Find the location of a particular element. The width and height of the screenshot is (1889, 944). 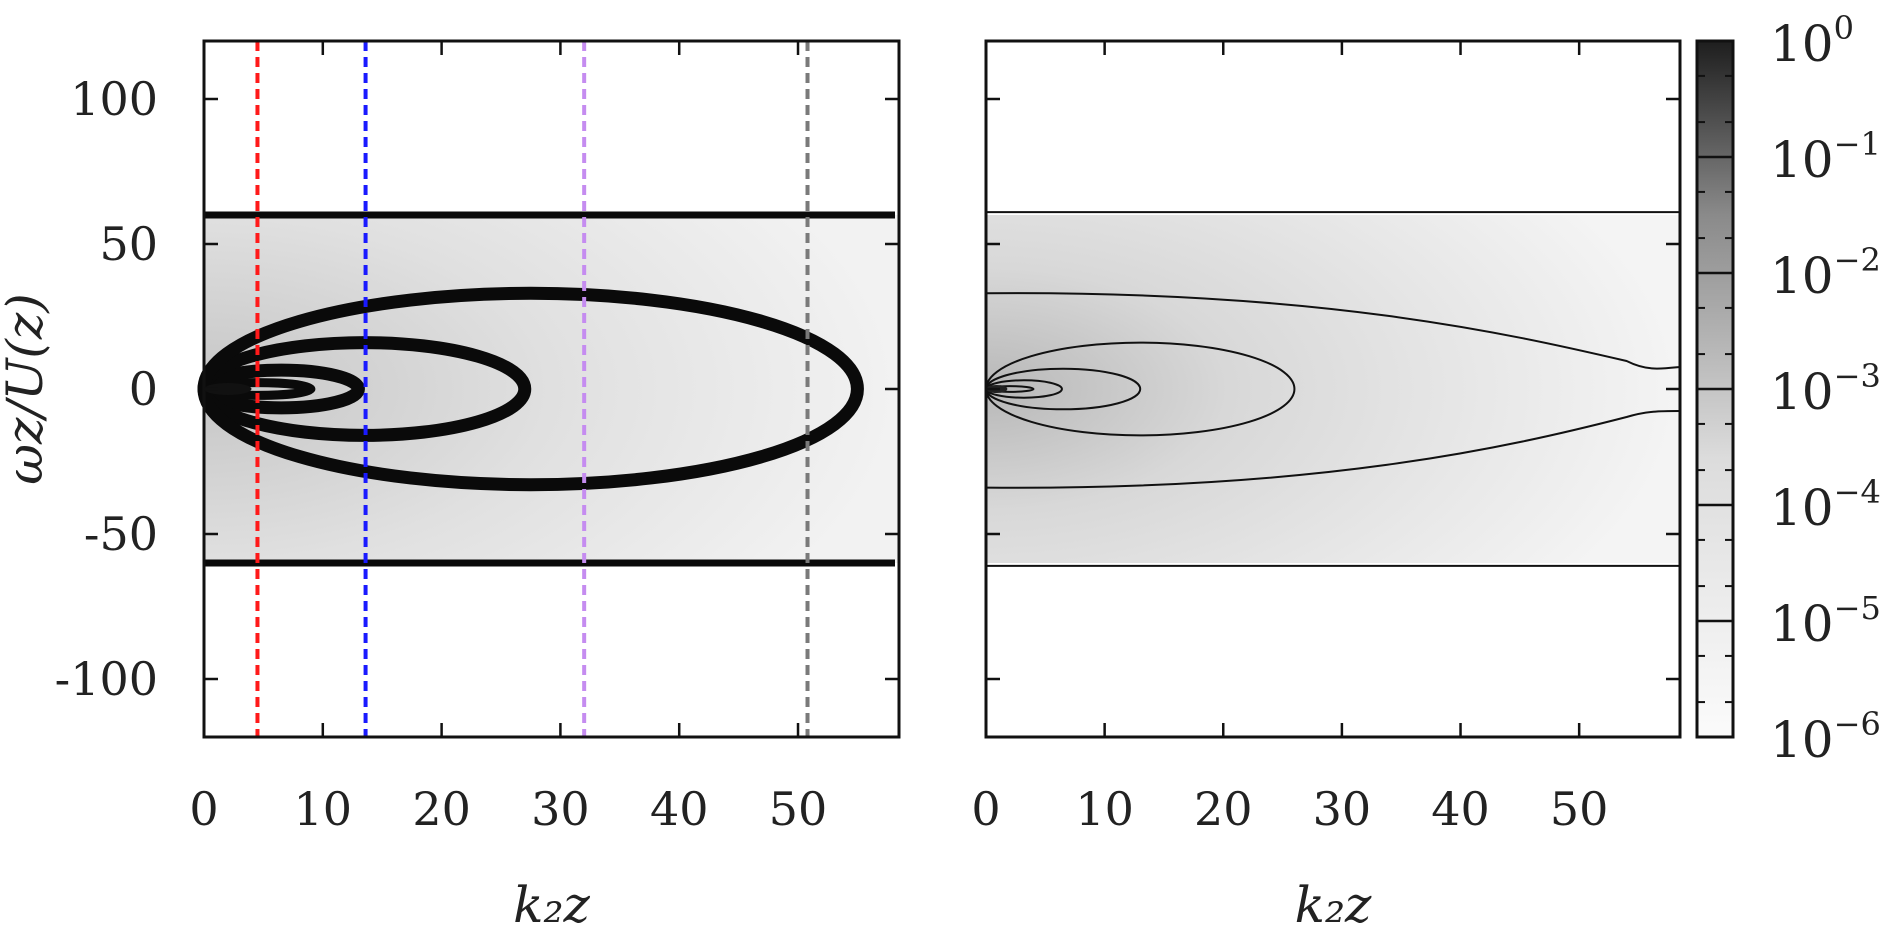

left-shaded-band is located at coordinates (551, 389).